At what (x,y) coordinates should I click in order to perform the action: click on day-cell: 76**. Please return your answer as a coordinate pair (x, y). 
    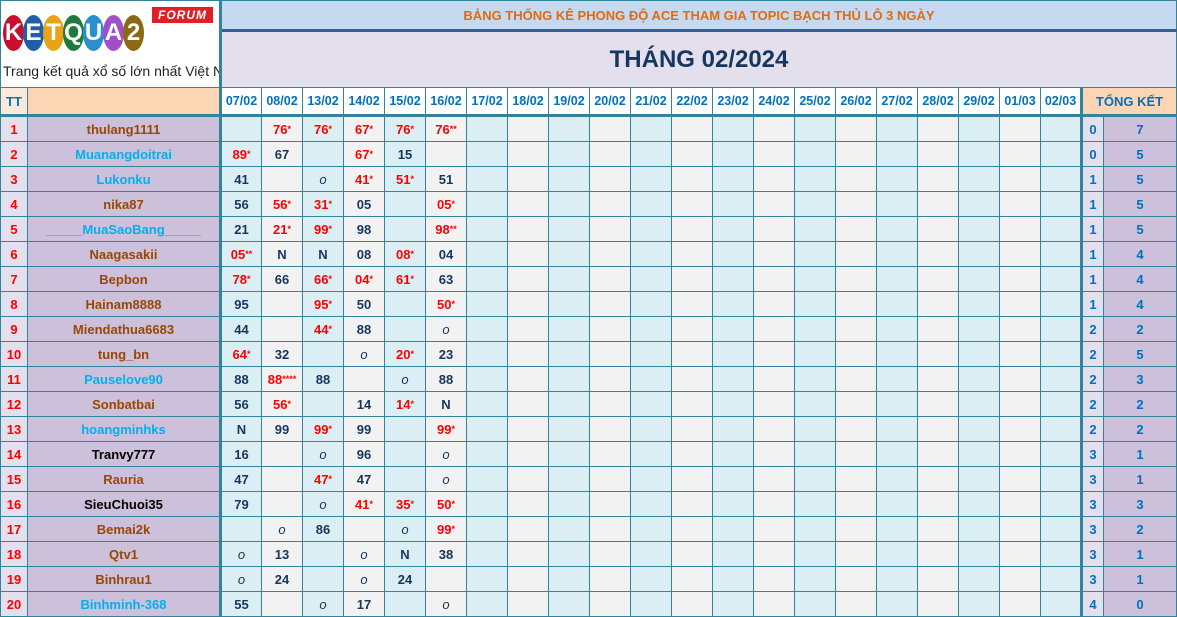
    Looking at the image, I should click on (446, 128).